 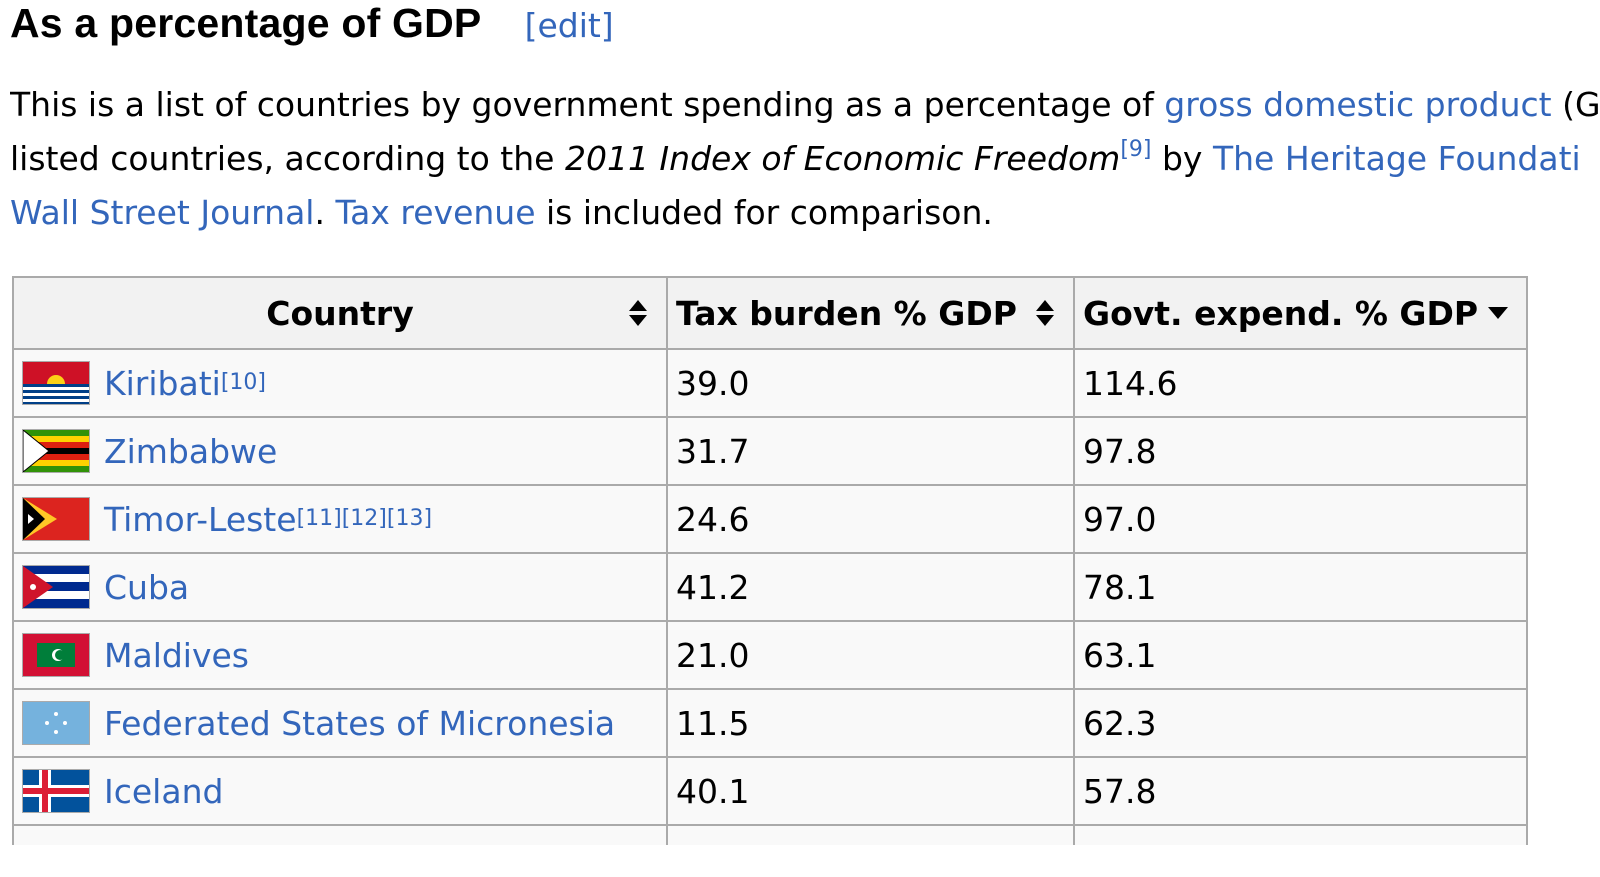 What do you see at coordinates (147, 587) in the screenshot?
I see `country-link: Cuba` at bounding box center [147, 587].